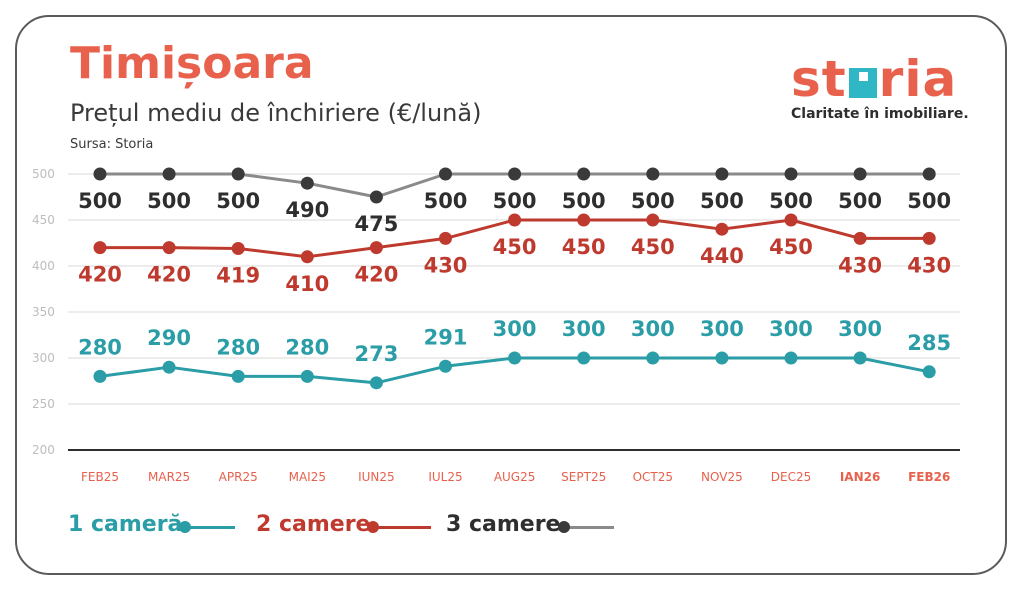  I want to click on three-rooms-data-label: 490, so click(307, 210).